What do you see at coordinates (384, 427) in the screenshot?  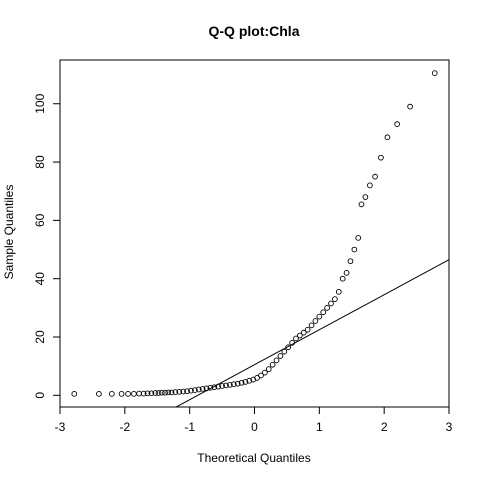 I see `x-tick-label: 2` at bounding box center [384, 427].